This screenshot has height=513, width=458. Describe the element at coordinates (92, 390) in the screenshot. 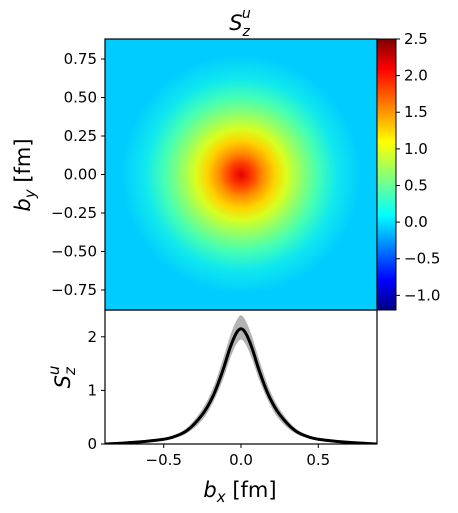

I see `profile-ytick-label: 1` at that location.